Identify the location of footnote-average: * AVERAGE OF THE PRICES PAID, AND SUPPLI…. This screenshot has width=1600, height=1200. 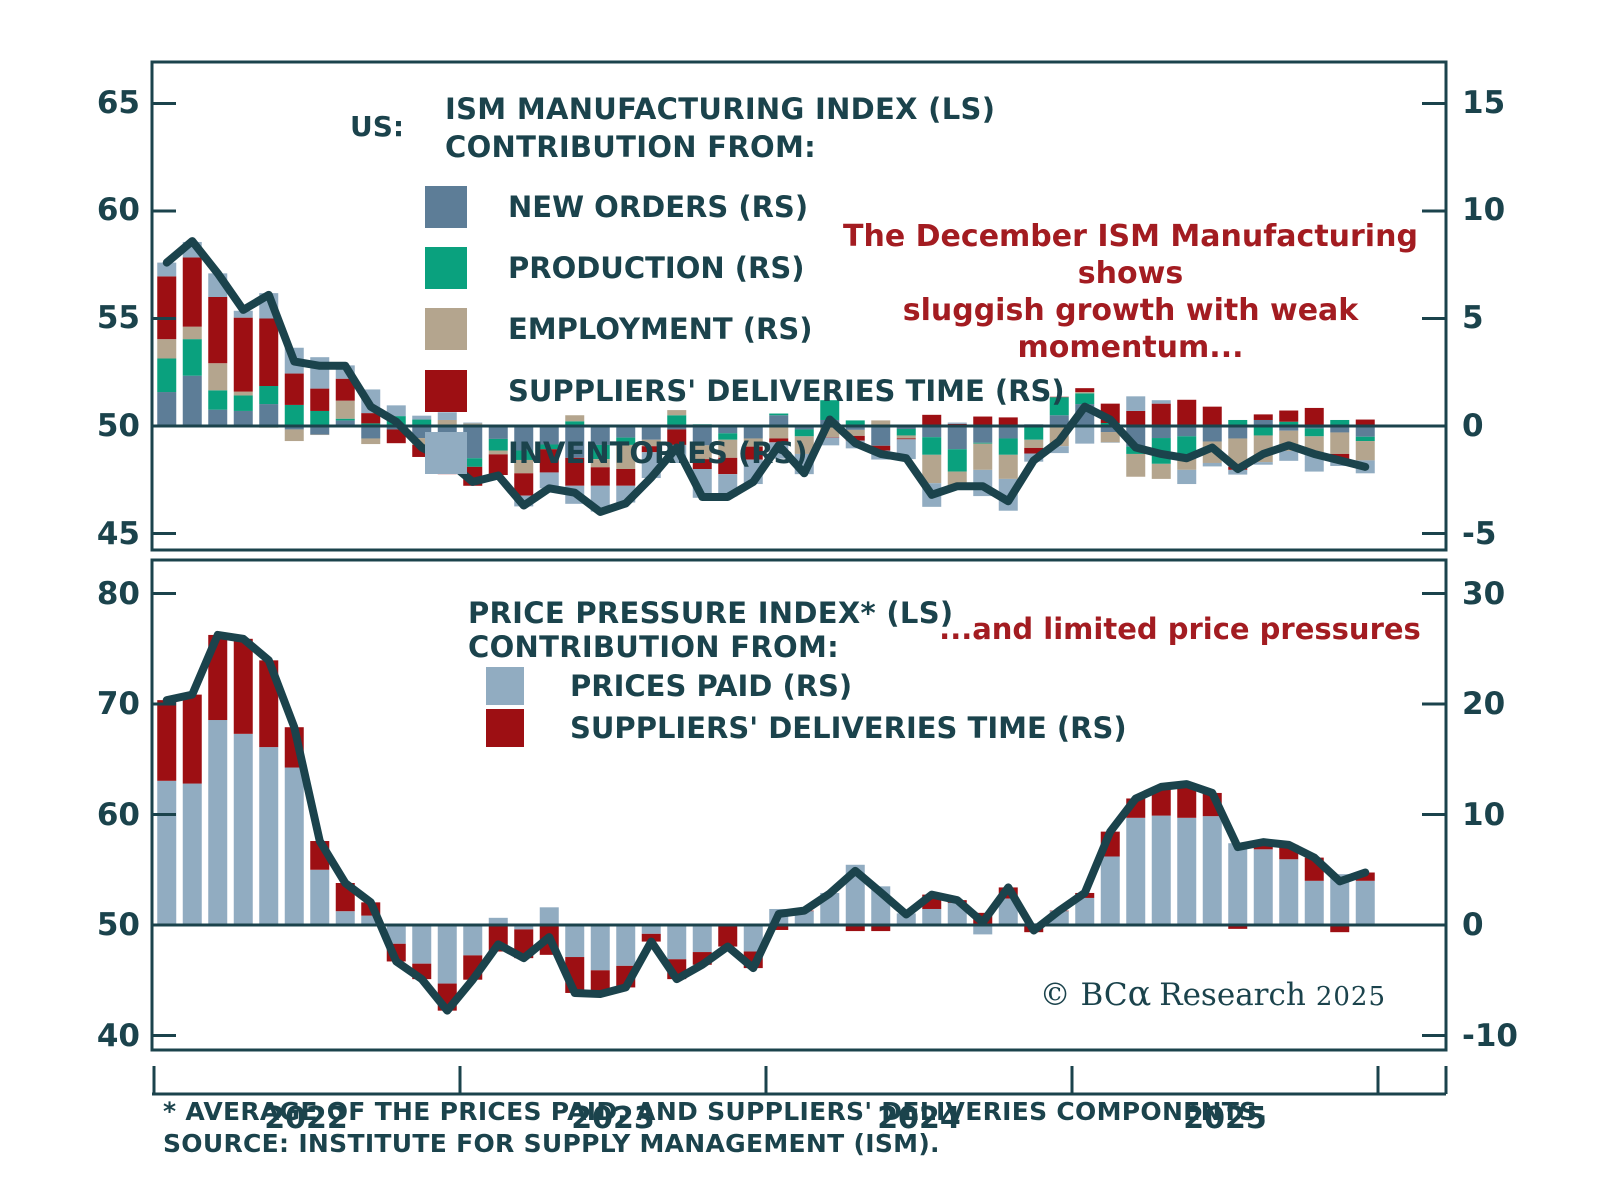
(715, 1111).